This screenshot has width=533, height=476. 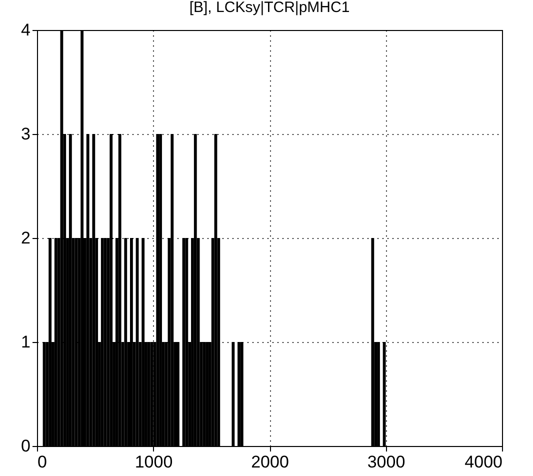 What do you see at coordinates (42, 462) in the screenshot?
I see `x-tick-label: 0` at bounding box center [42, 462].